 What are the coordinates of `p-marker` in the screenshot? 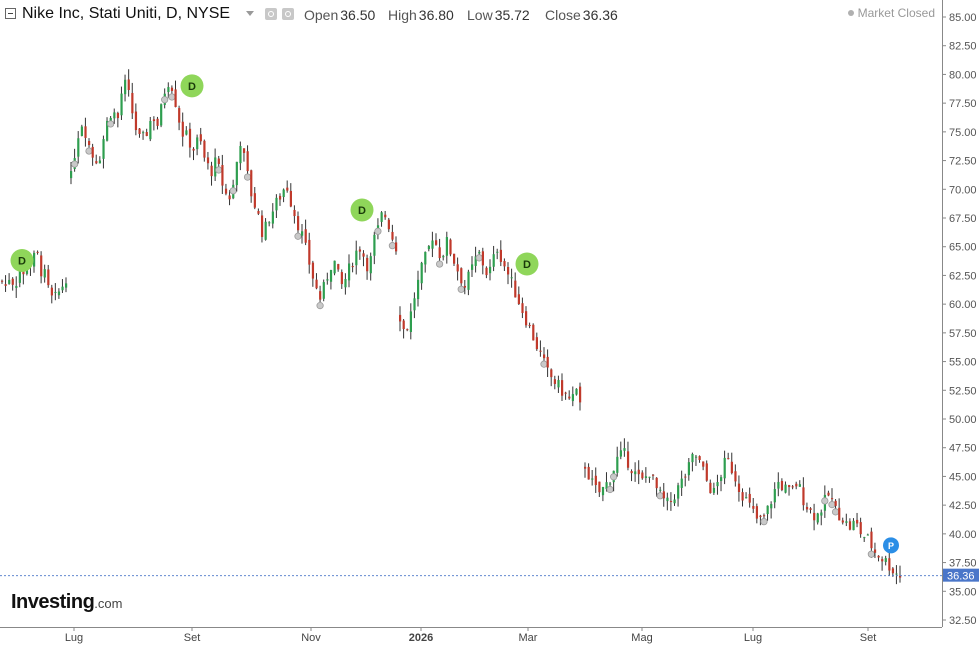 It's located at (891, 545).